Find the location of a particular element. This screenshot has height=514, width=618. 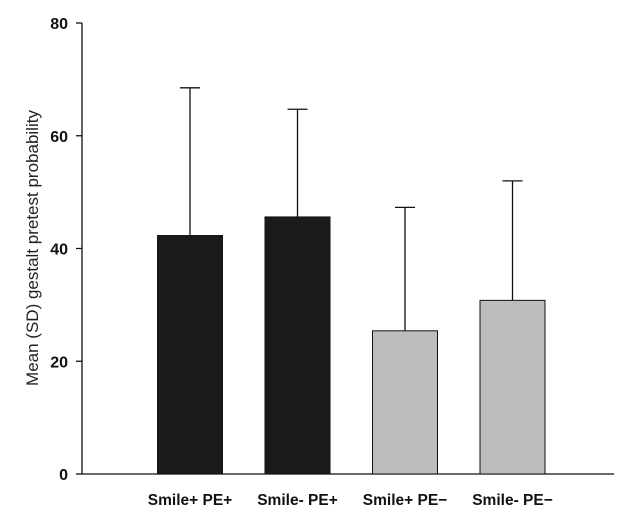

y-axis-title: Mean (SD) gestalt pretest probability is located at coordinates (32, 248).